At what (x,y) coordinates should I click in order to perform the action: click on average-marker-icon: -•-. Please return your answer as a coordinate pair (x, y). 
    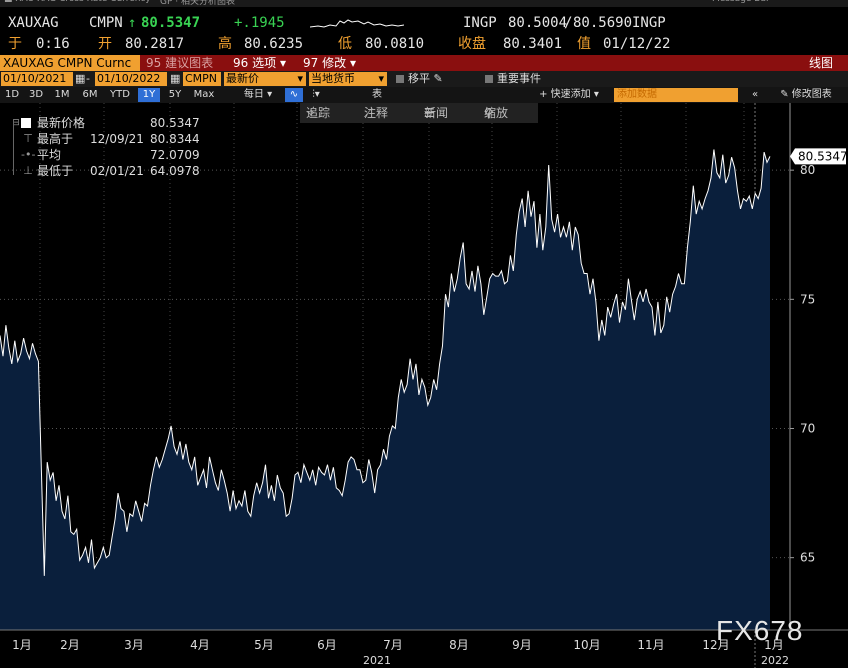
    Looking at the image, I should click on (28, 154).